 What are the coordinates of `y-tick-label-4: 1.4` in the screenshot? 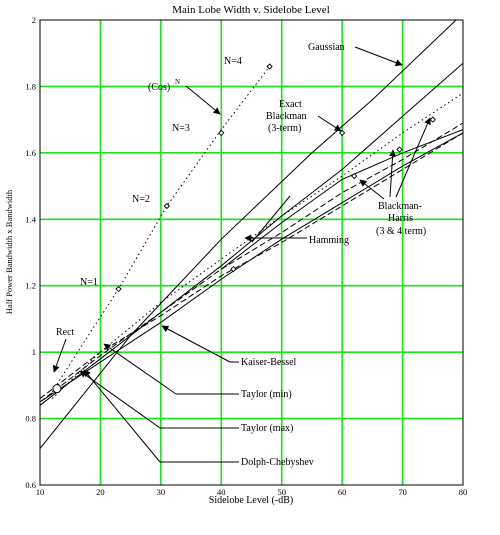 It's located at (30, 219).